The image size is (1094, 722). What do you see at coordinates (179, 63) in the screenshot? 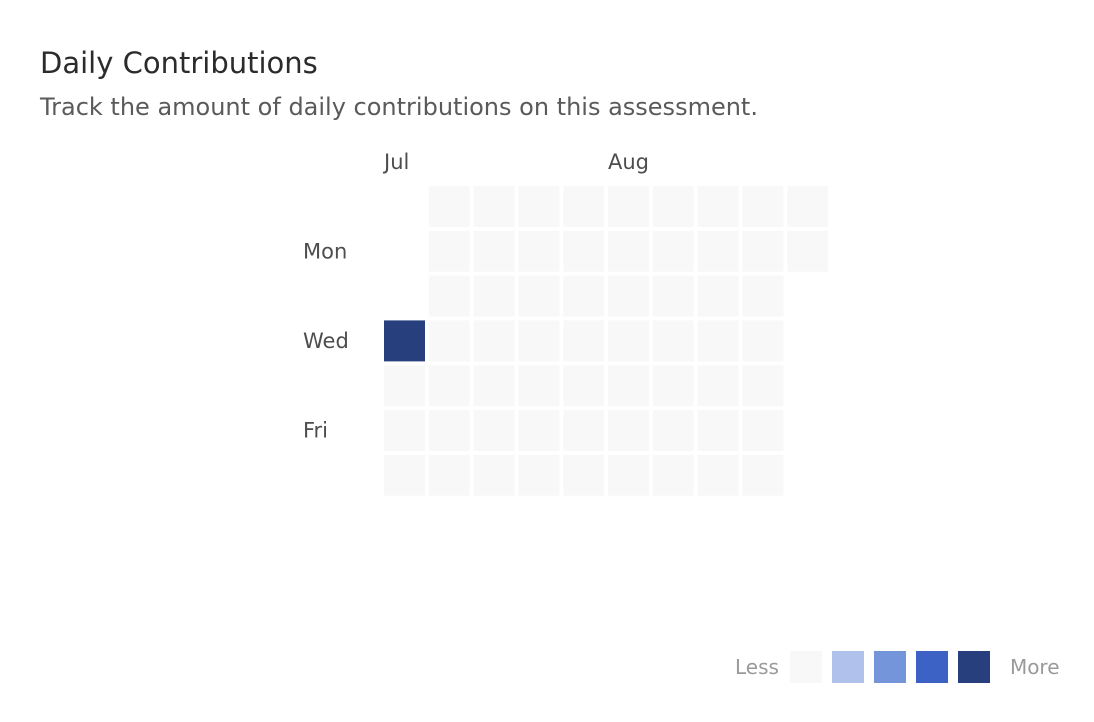
I see `chart-title: Daily Contributions` at bounding box center [179, 63].